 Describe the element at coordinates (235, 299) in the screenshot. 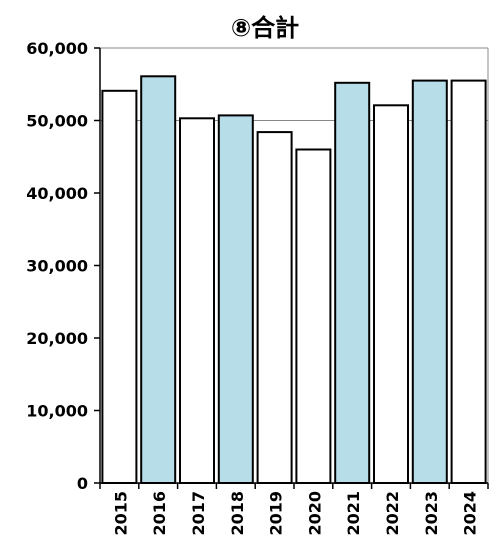

I see `bar-2018` at that location.